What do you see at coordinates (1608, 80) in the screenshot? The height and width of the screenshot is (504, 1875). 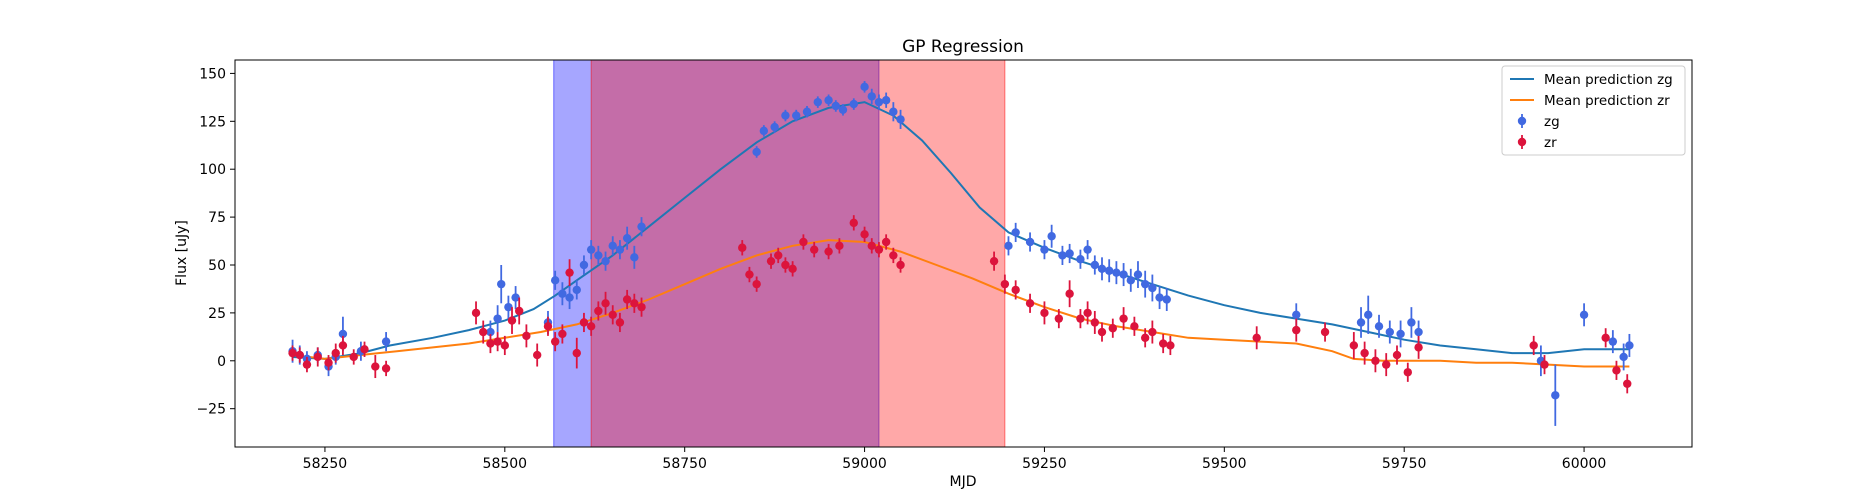 I see `legend-label: Mean prediction zg` at bounding box center [1608, 80].